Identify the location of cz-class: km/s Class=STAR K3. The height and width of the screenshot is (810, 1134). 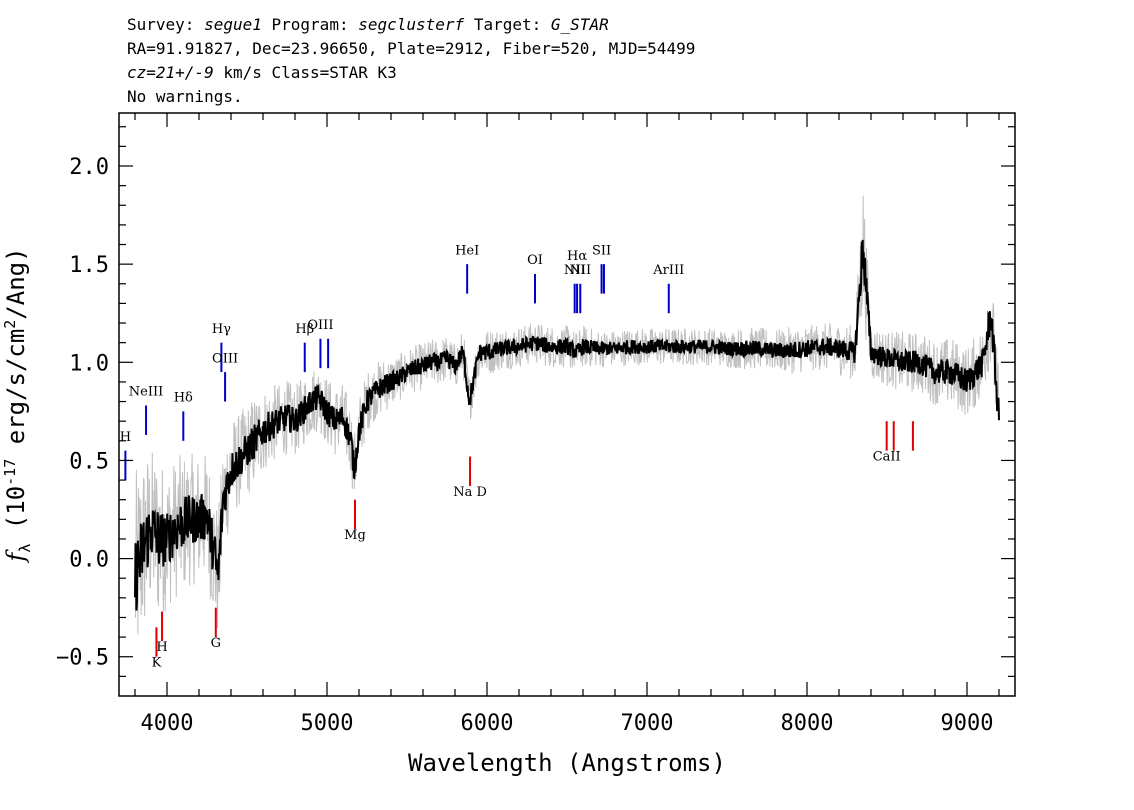
(305, 72).